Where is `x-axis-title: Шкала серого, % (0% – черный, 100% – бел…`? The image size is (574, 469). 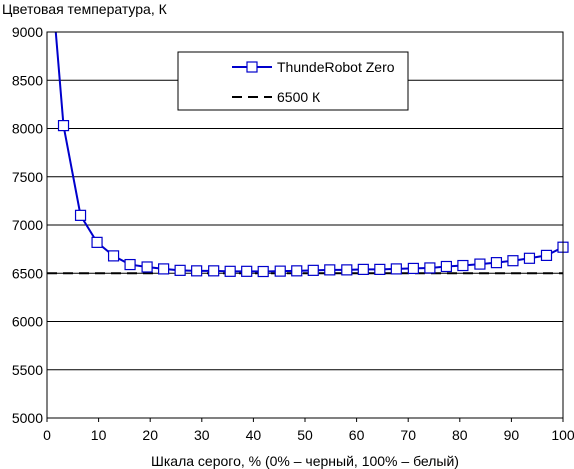 x-axis-title: Шкала серого, % (0% – черный, 100% – бел… is located at coordinates (305, 461).